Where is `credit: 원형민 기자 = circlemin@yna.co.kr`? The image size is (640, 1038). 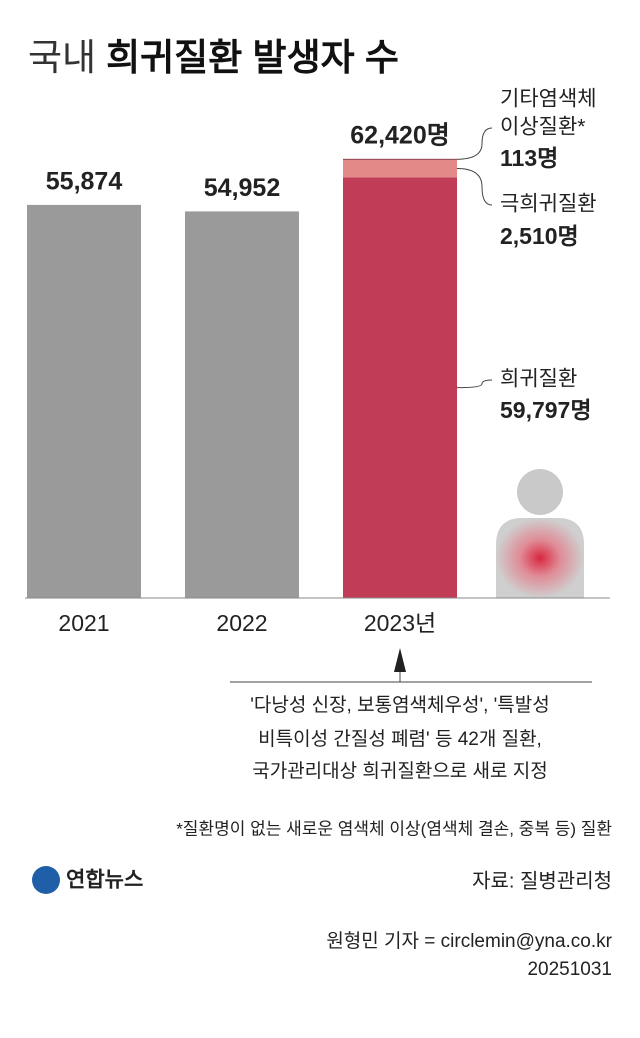
credit: 원형민 기자 = circlemin@yna.co.kr is located at coordinates (469, 941).